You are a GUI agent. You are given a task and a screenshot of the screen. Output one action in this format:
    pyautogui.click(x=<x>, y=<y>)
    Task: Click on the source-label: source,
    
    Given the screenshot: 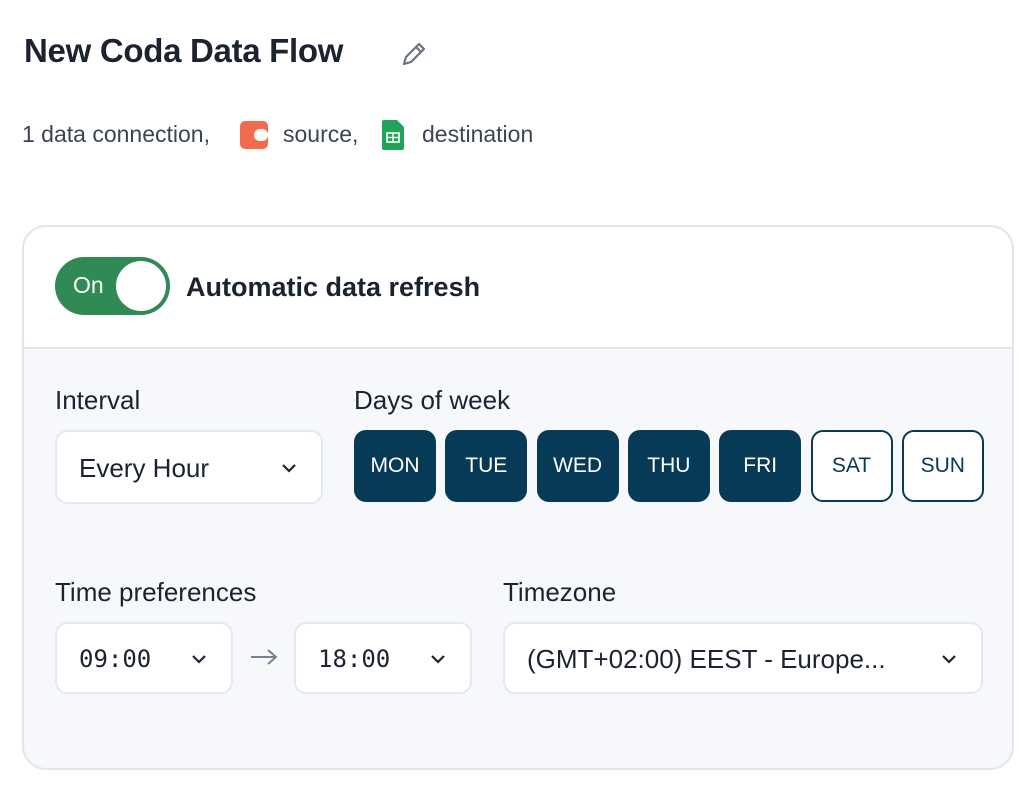 What is the action you would take?
    pyautogui.click(x=321, y=134)
    